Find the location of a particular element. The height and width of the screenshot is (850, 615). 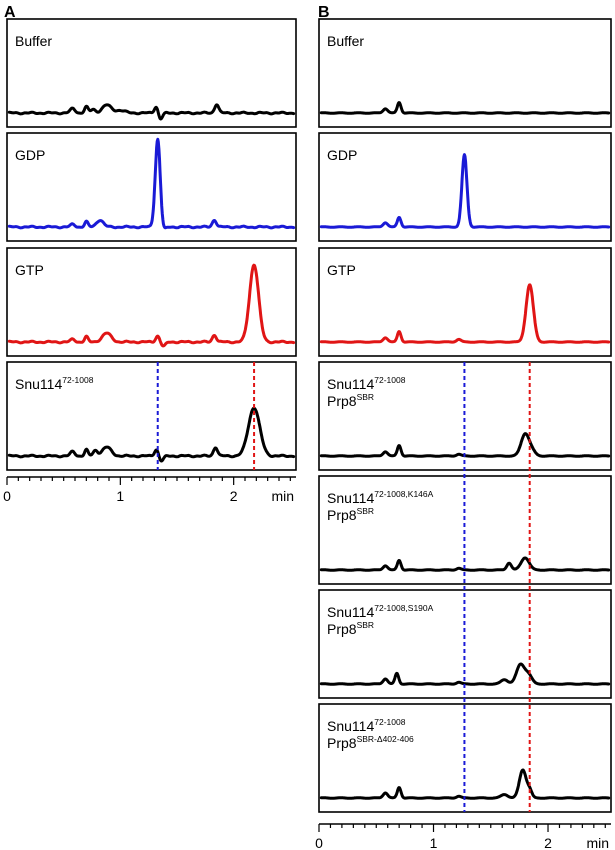

trace-label: Snu11472-1008,K146A is located at coordinates (380, 497).